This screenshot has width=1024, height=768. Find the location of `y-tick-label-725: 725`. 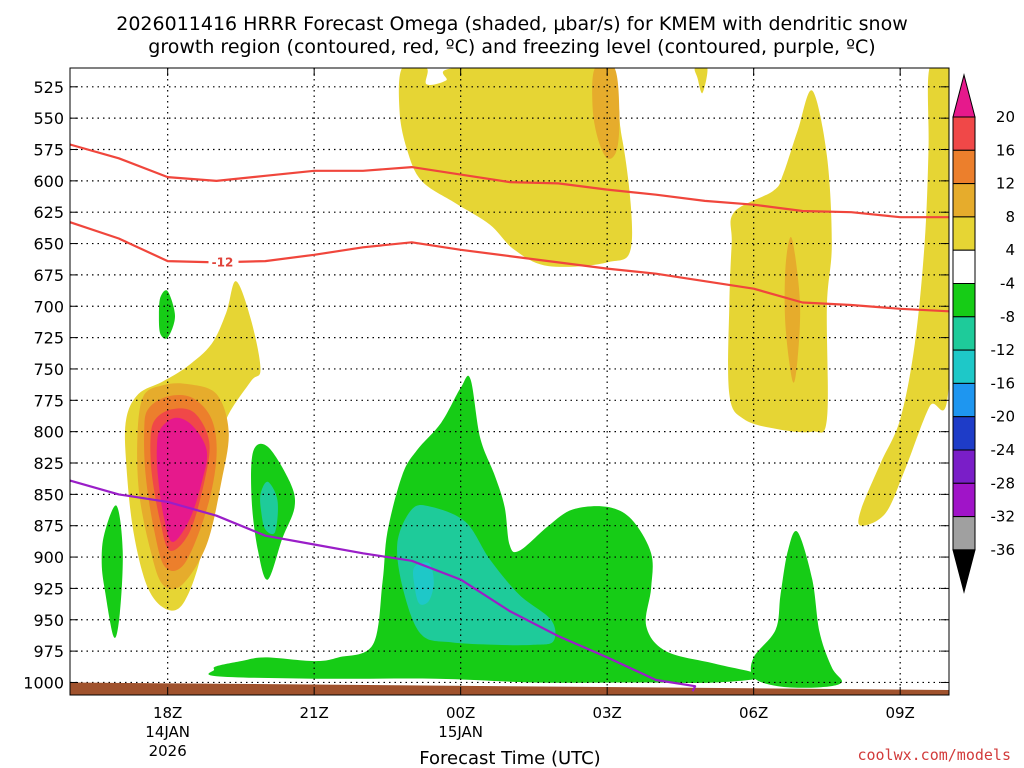

y-tick-label-725: 725 is located at coordinates (48, 338).